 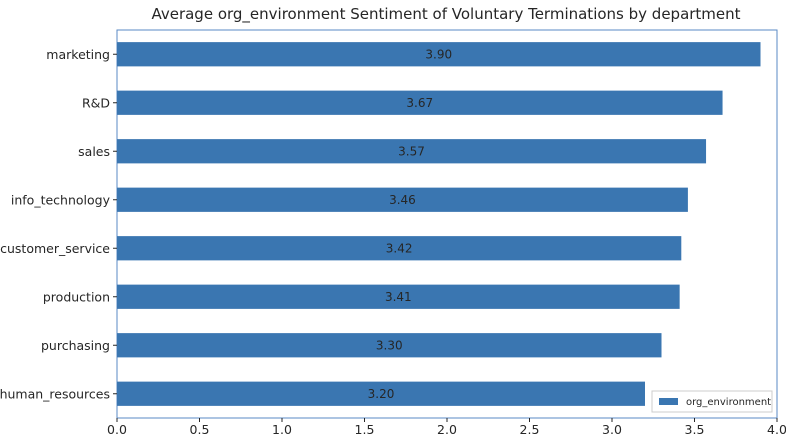 What do you see at coordinates (612, 429) in the screenshot?
I see `x-tick-label: 3.0` at bounding box center [612, 429].